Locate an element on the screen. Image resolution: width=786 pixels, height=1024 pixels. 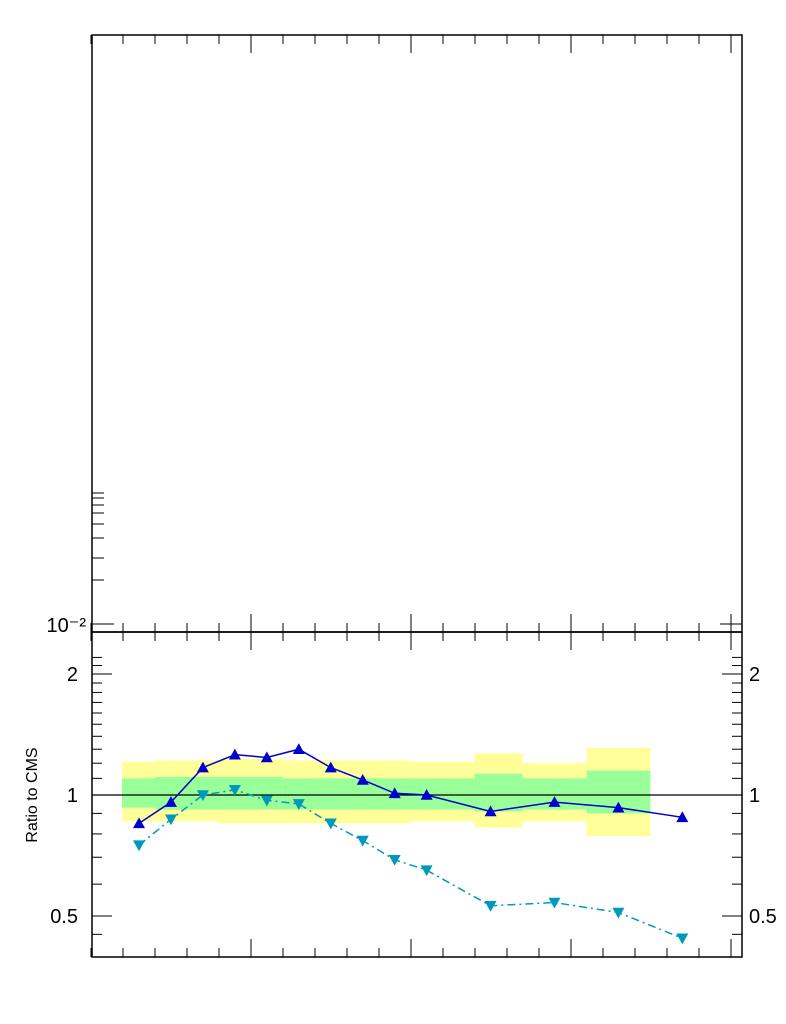
main-y-tick-label: 10⁻² is located at coordinates (67, 626).